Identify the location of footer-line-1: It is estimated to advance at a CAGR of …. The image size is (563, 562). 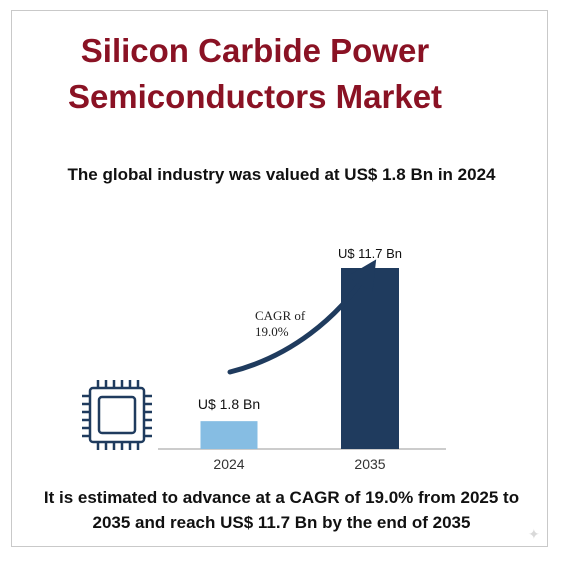
(281, 497).